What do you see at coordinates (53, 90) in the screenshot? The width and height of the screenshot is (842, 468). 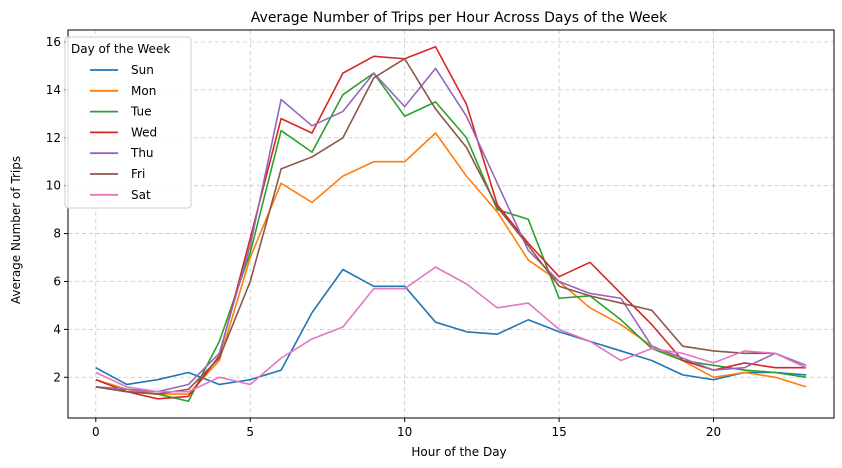 I see `y-tick-label: 14` at bounding box center [53, 90].